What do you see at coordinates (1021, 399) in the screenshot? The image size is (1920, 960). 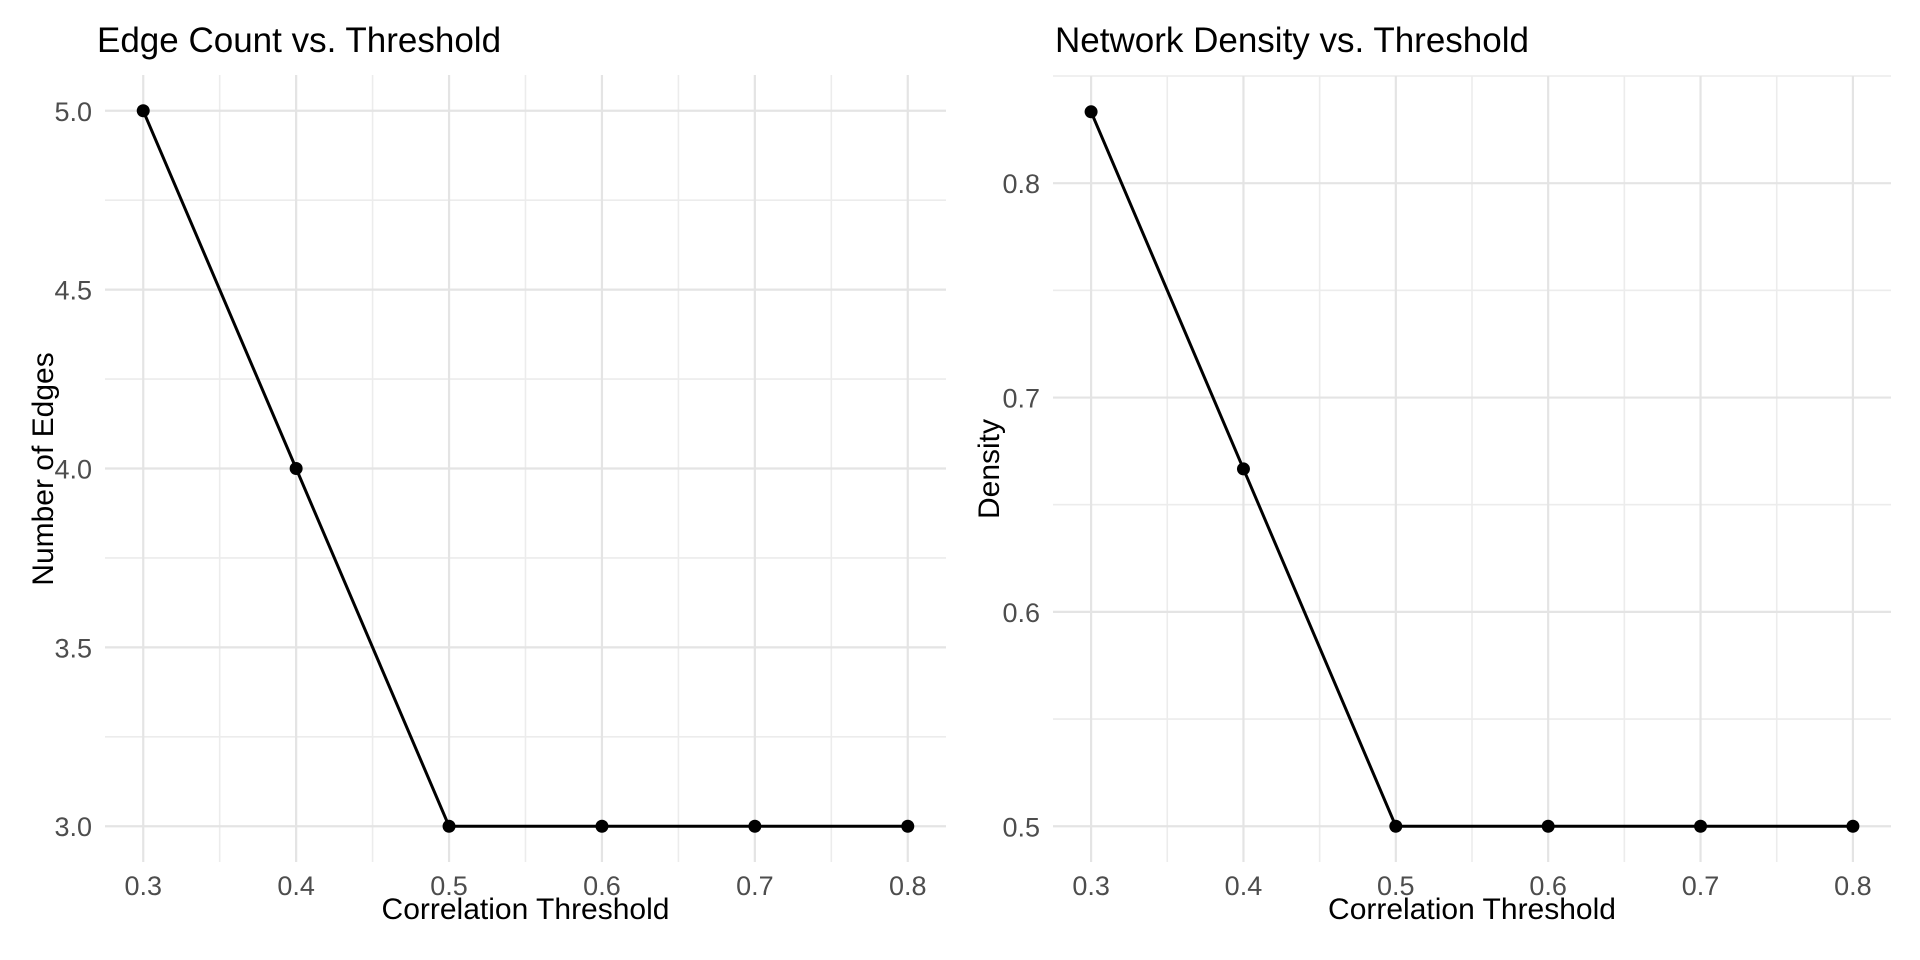 I see `y-tick-label: 0.7` at bounding box center [1021, 399].